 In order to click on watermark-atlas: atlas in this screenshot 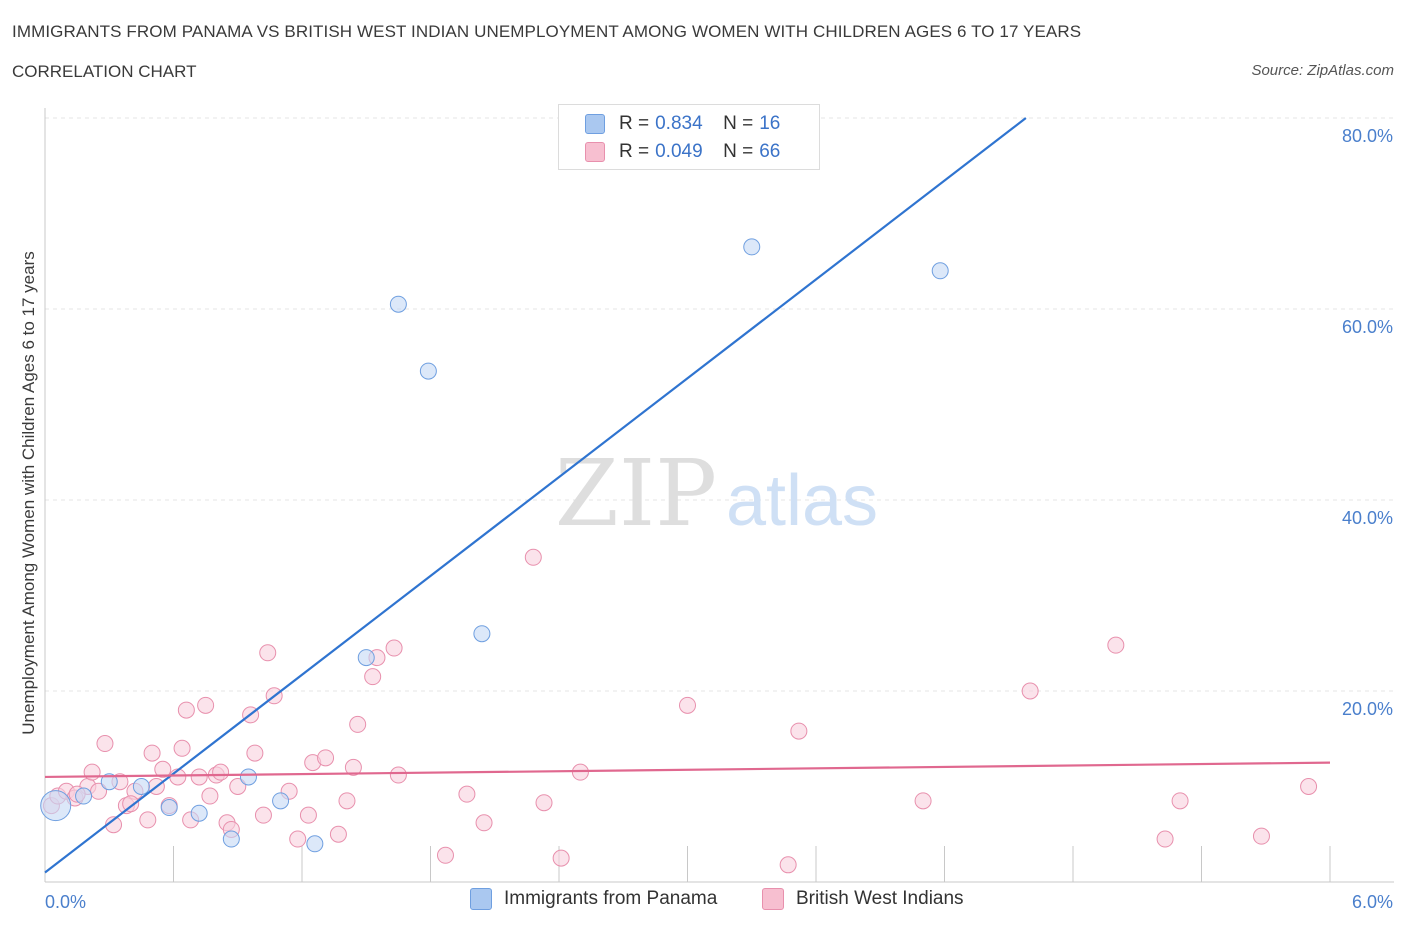, I will do `click(802, 501)`.